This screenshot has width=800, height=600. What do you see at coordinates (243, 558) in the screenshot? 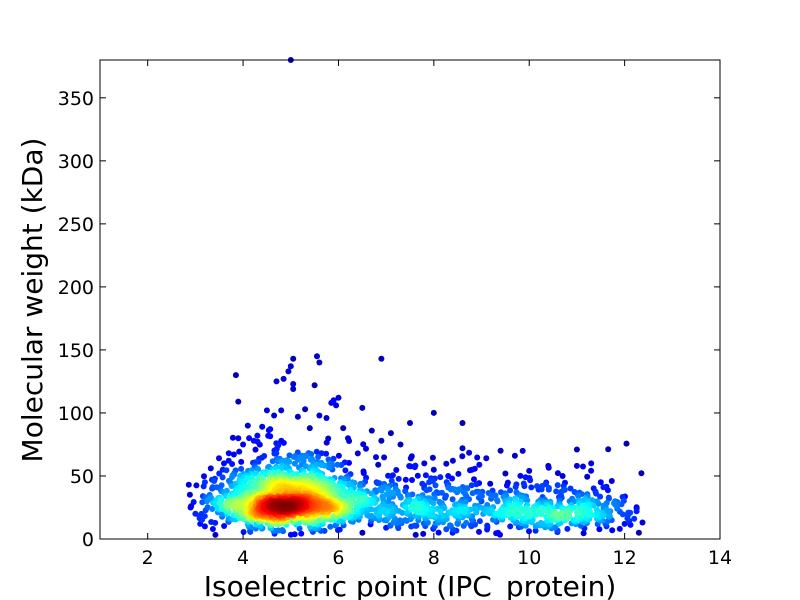
I see `x-tick-label: 4` at bounding box center [243, 558].